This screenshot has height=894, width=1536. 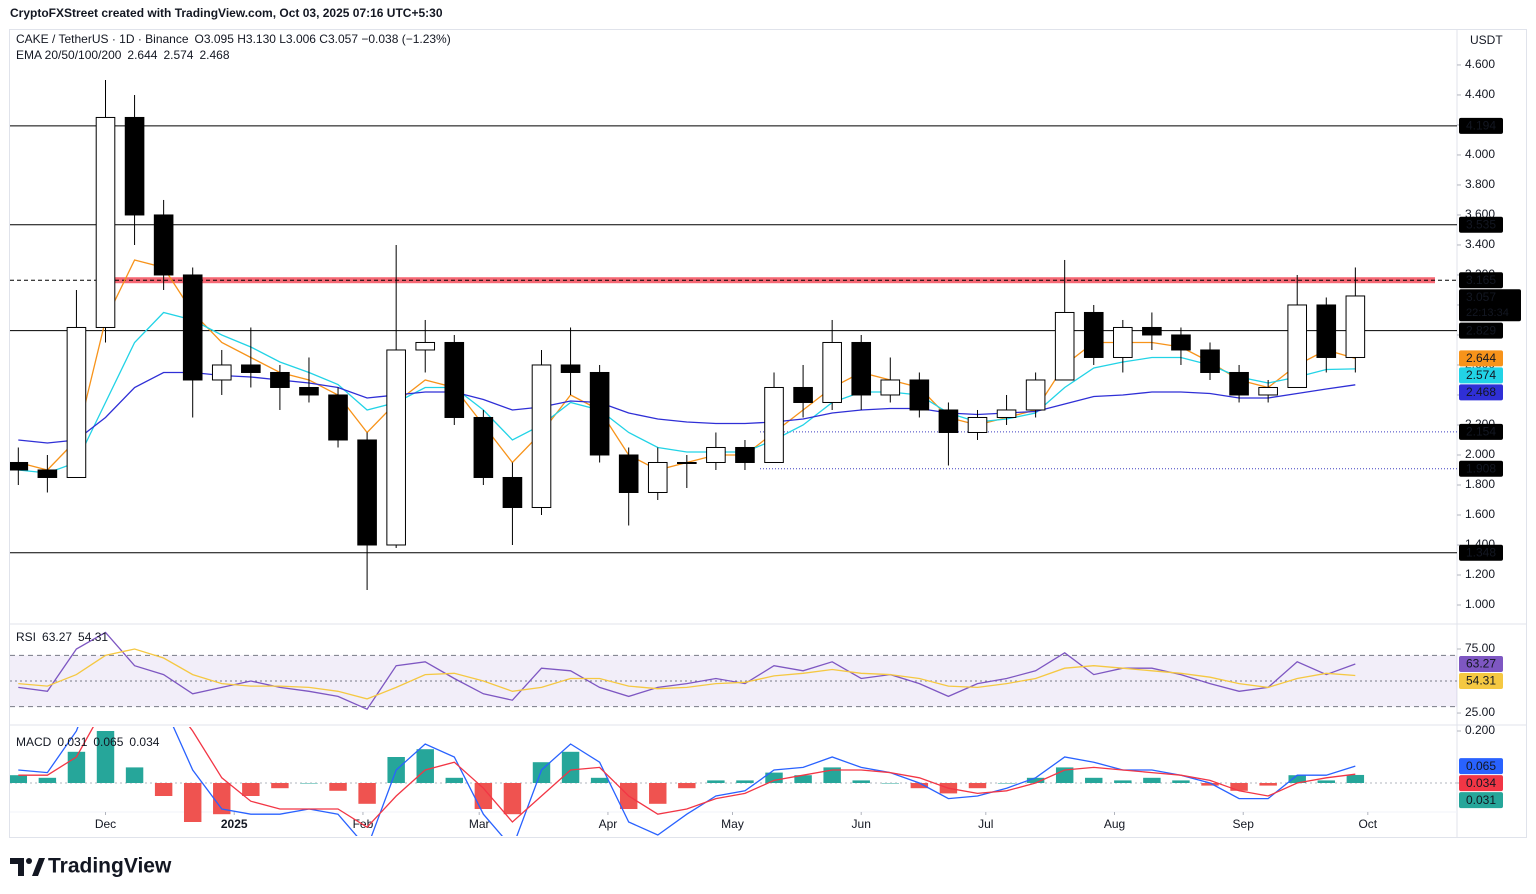 I want to click on indicator-title: RSI, so click(x=26, y=637).